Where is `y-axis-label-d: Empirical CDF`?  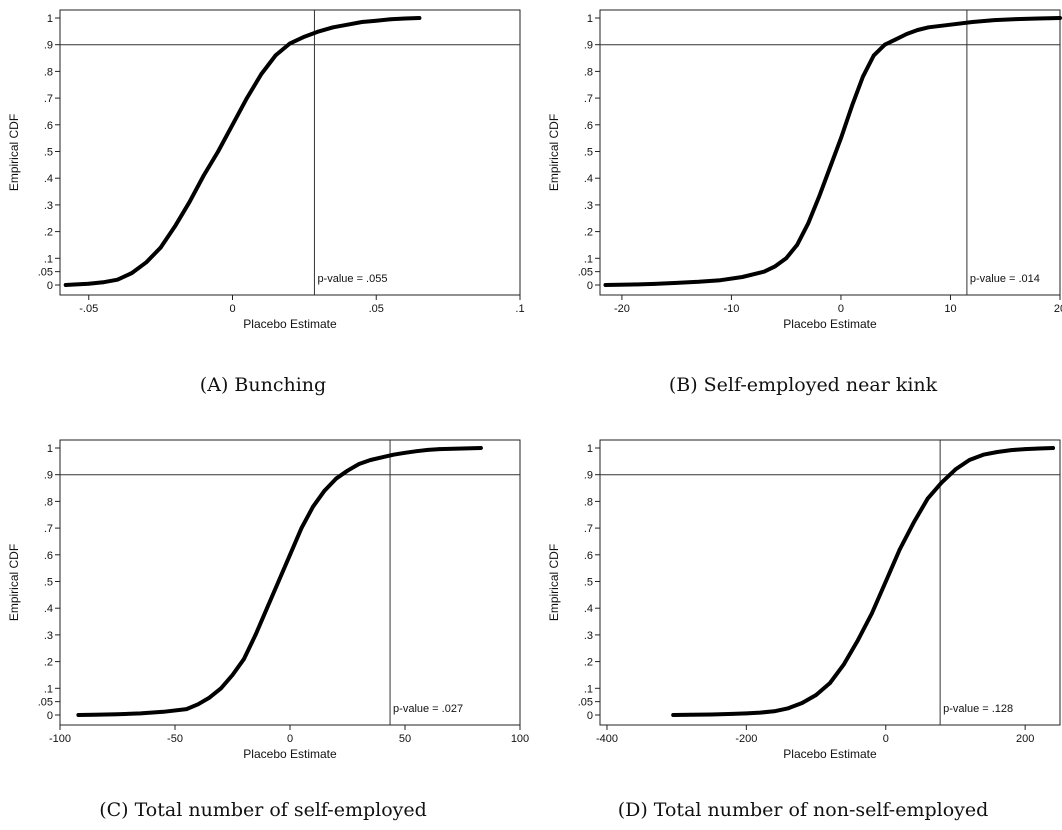 y-axis-label-d: Empirical CDF is located at coordinates (554, 582).